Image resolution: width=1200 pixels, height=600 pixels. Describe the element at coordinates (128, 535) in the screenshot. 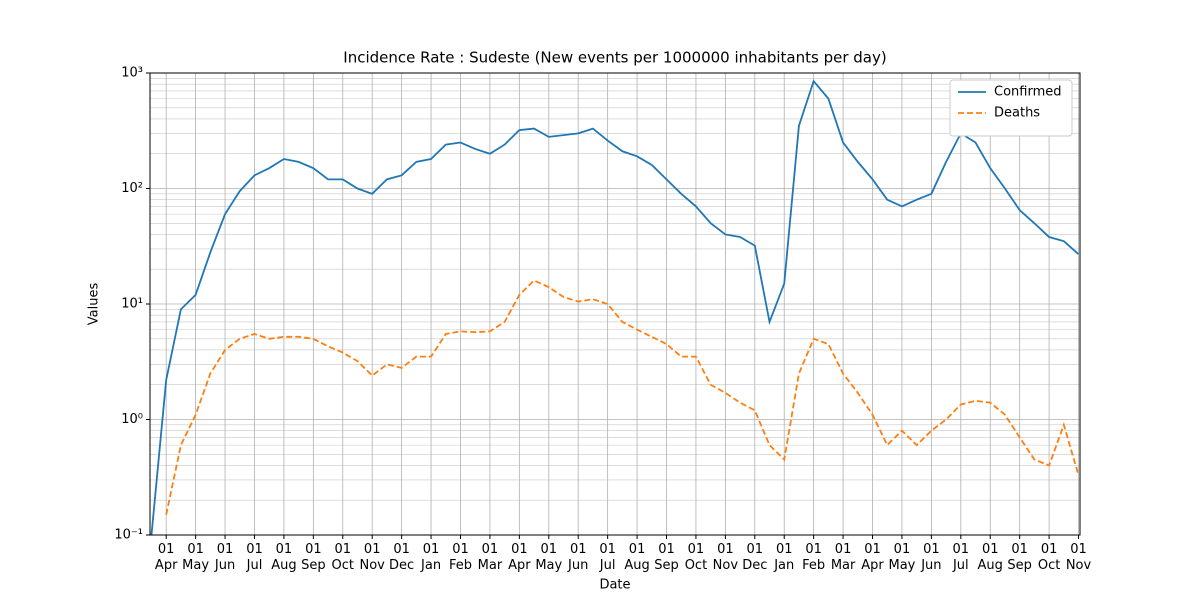

I see `y-tick-label: 10⁻¹` at that location.